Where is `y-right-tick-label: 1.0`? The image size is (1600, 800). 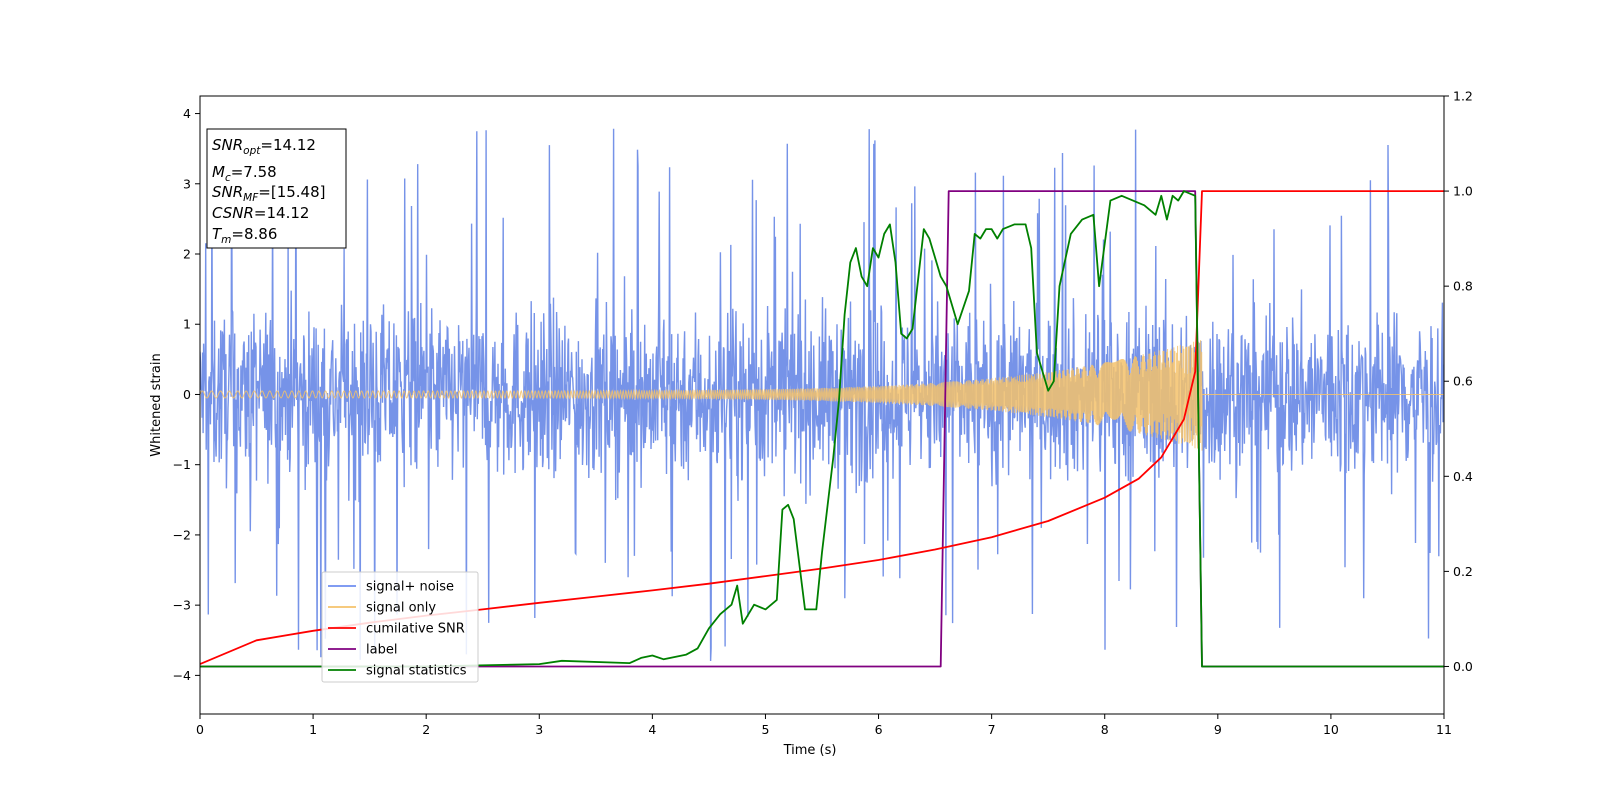
y-right-tick-label: 1.0 is located at coordinates (1463, 191).